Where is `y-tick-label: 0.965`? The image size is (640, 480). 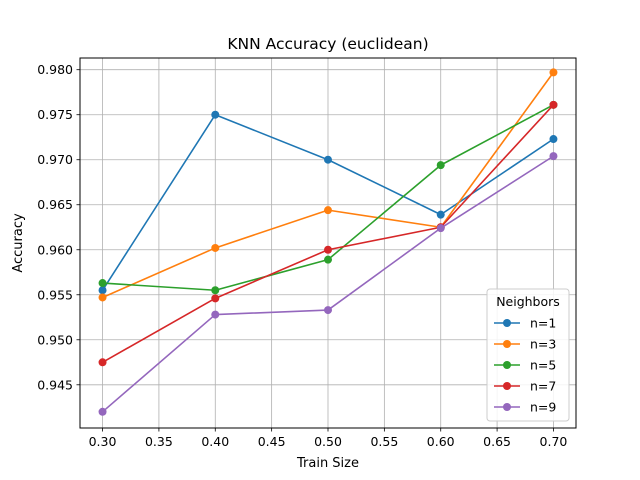
y-tick-label: 0.965 is located at coordinates (55, 204).